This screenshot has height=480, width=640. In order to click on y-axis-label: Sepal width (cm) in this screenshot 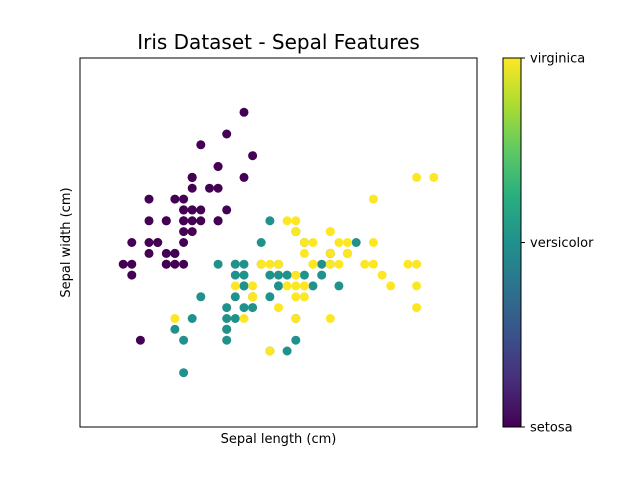, I will do `click(66, 242)`.